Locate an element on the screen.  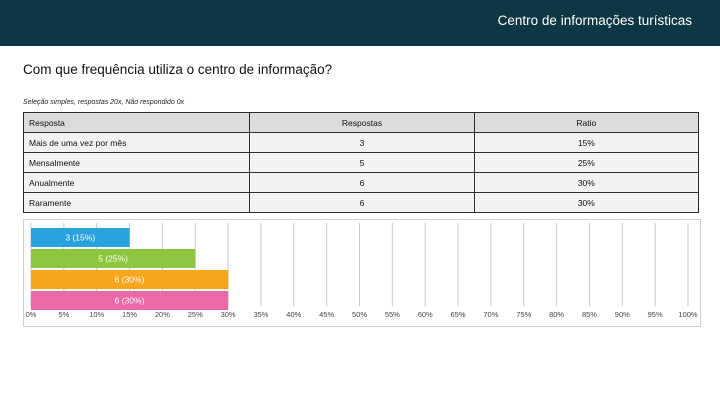
table-header-row: Resposta Respostas Ratio is located at coordinates (361, 122).